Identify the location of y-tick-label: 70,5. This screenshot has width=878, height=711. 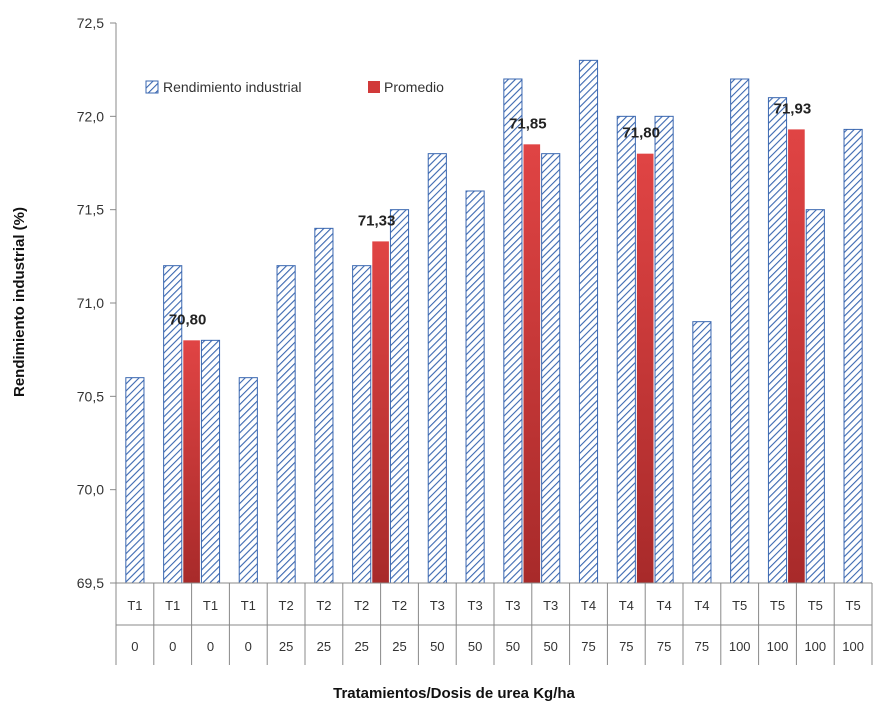
(90, 396).